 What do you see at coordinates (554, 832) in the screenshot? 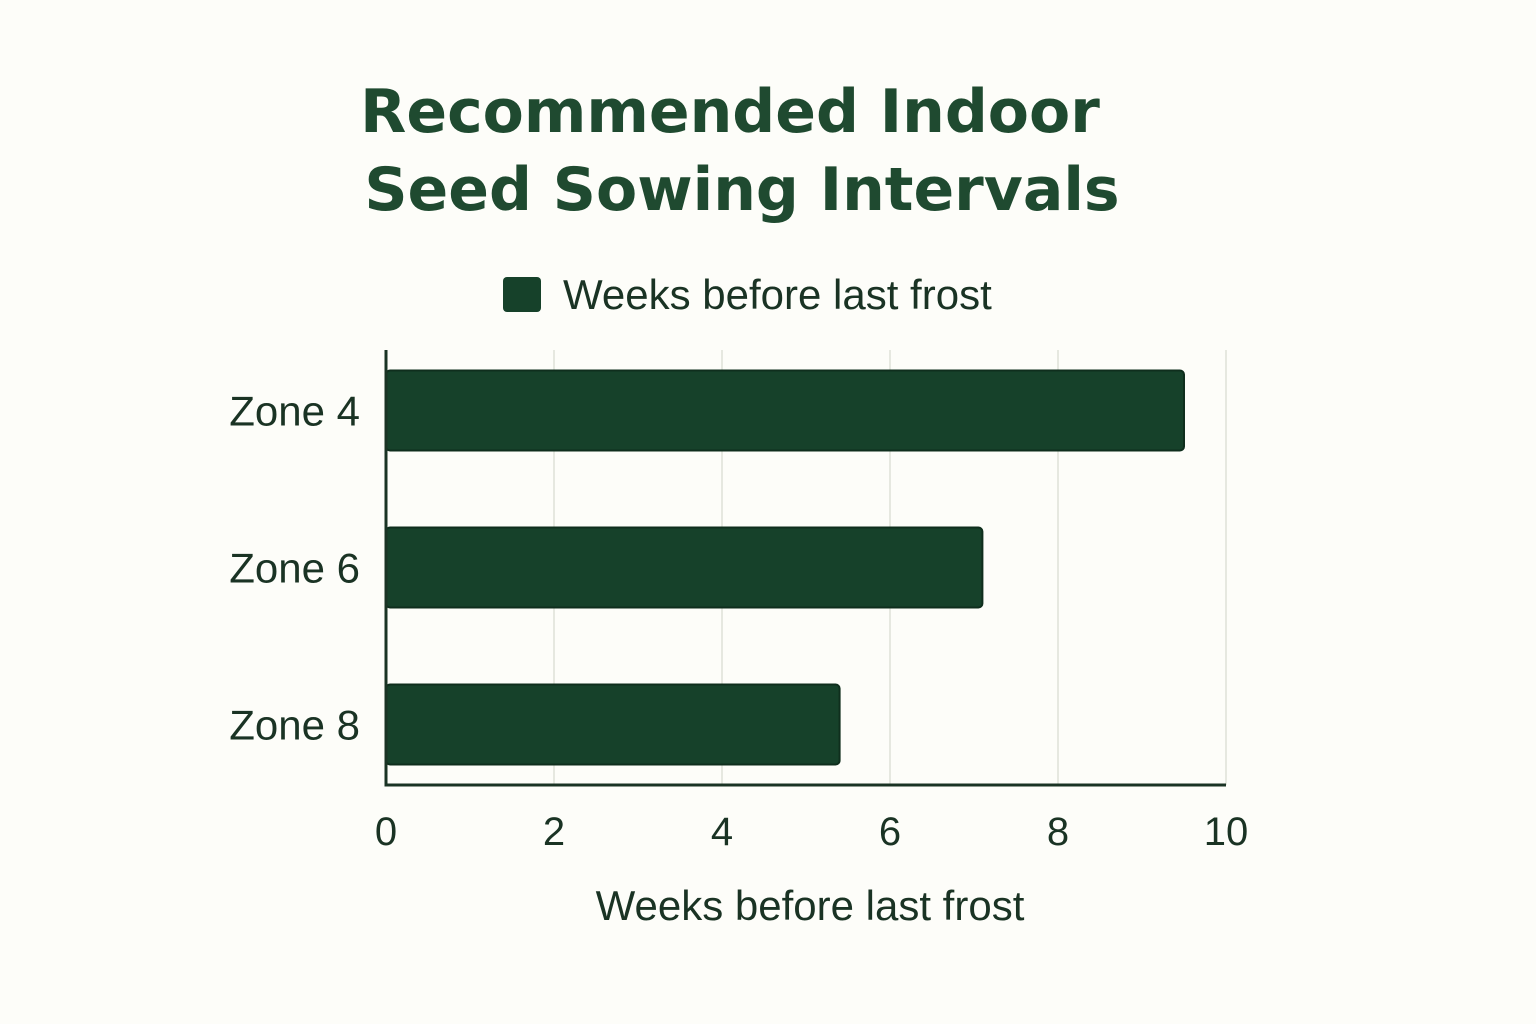
I see `x-tick-label: 2` at bounding box center [554, 832].